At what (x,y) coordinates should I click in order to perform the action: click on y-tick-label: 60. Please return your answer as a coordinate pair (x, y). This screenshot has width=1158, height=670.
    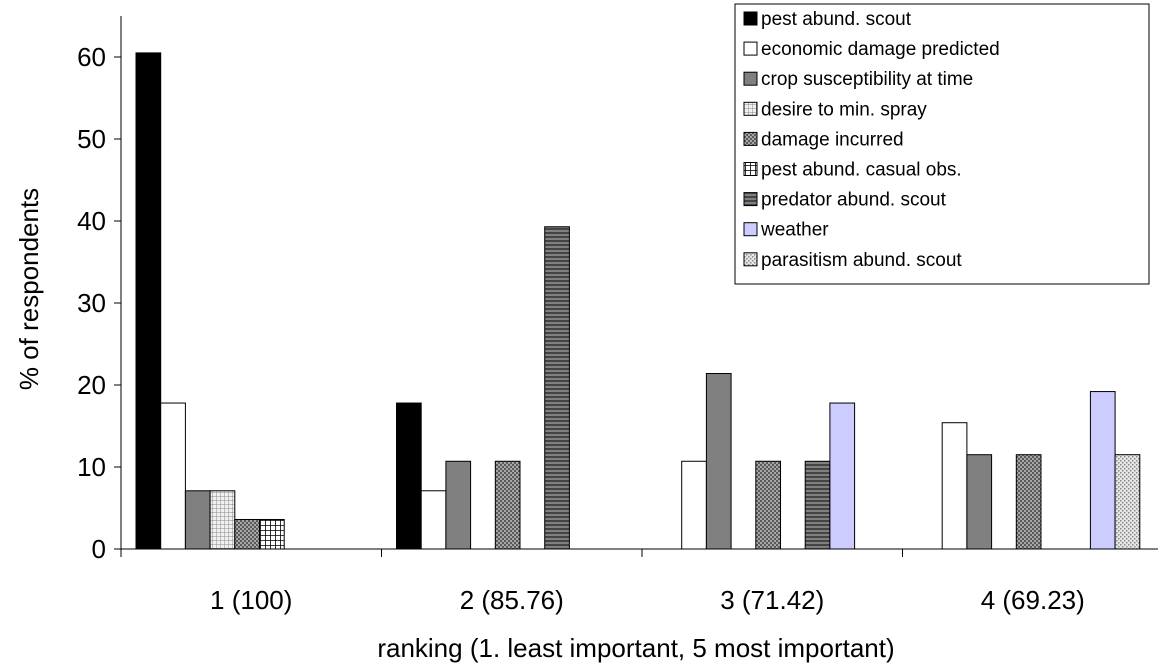
    Looking at the image, I should click on (91, 57).